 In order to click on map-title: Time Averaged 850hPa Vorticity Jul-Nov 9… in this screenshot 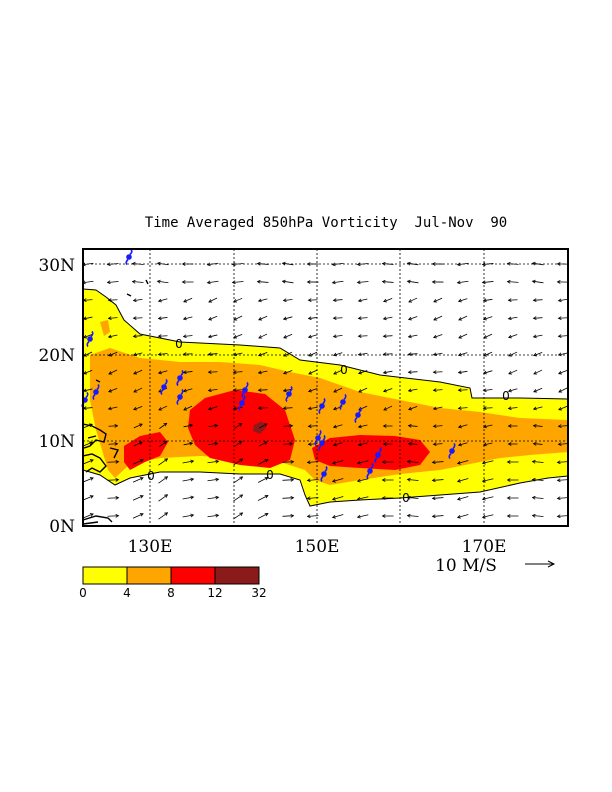, I will do `click(326, 223)`.